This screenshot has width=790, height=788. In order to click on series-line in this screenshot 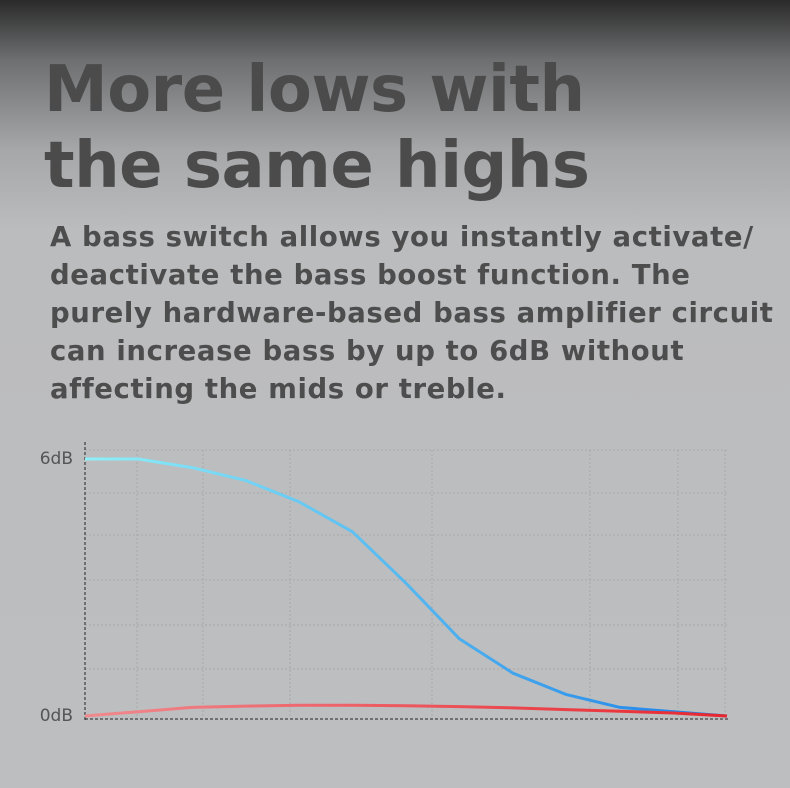, I will do `click(406, 710)`.